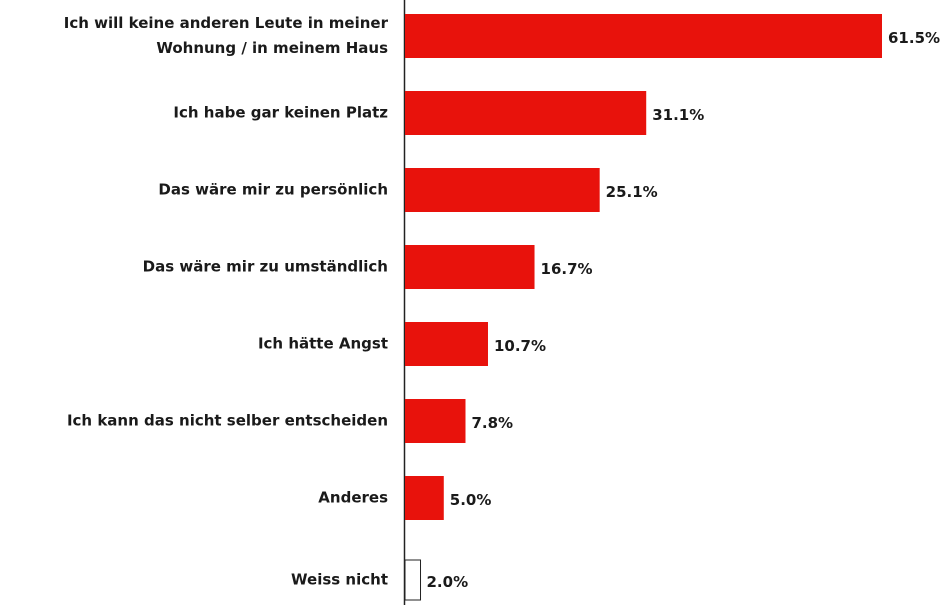  Describe the element at coordinates (520, 346) in the screenshot. I see `value-label: 10.7%` at that location.